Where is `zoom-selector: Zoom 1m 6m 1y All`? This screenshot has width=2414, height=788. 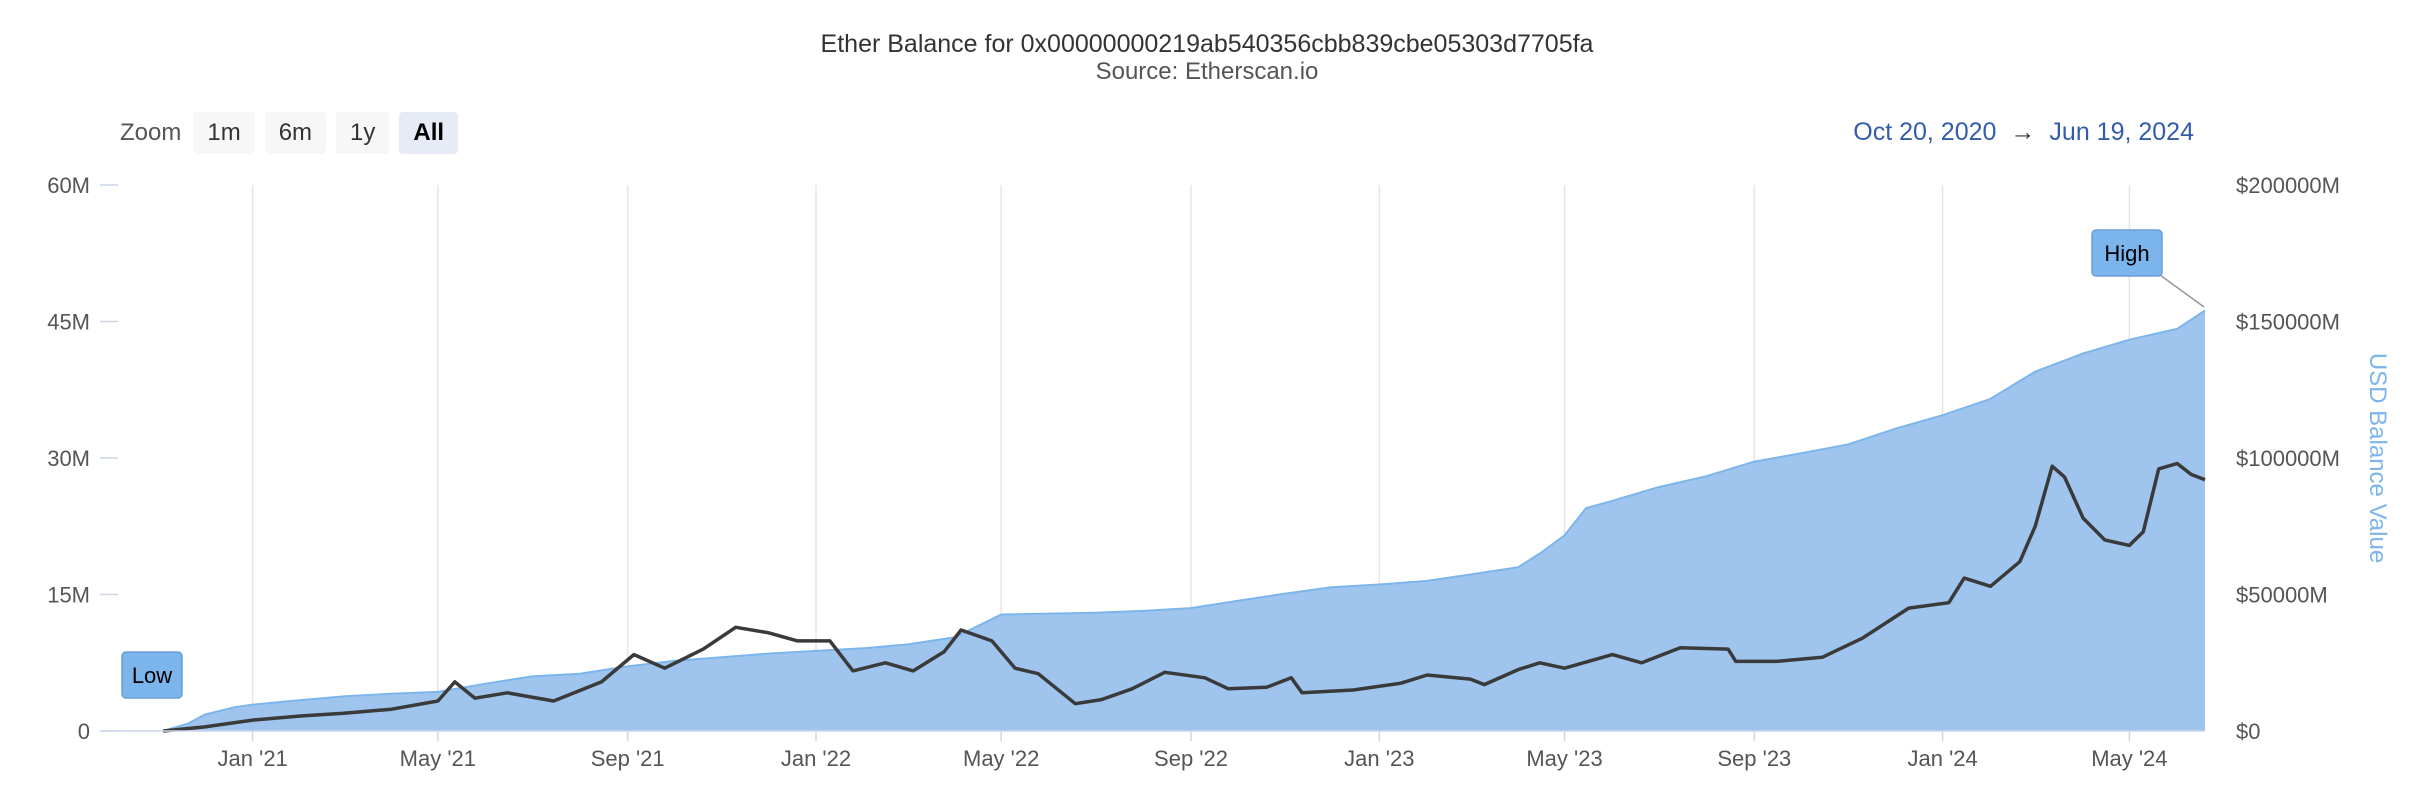 zoom-selector: Zoom 1m 6m 1y All is located at coordinates (289, 133).